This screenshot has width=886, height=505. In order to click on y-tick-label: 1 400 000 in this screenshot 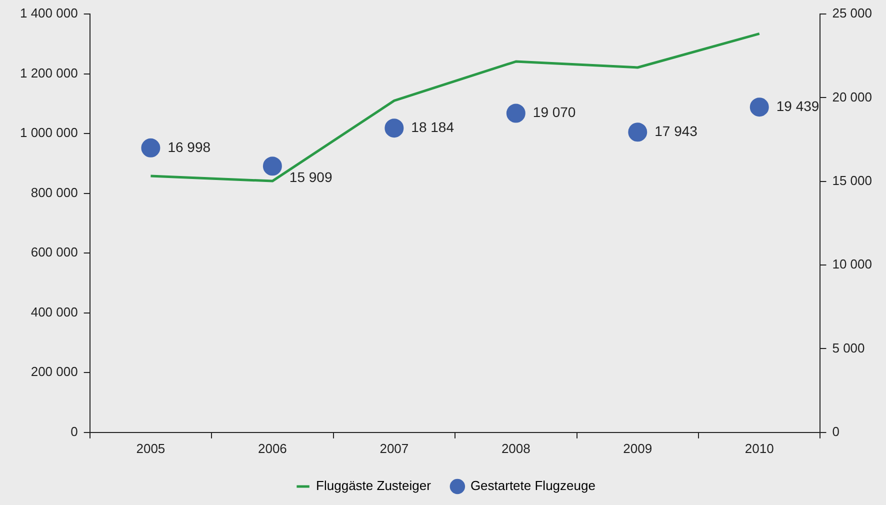, I will do `click(49, 13)`.